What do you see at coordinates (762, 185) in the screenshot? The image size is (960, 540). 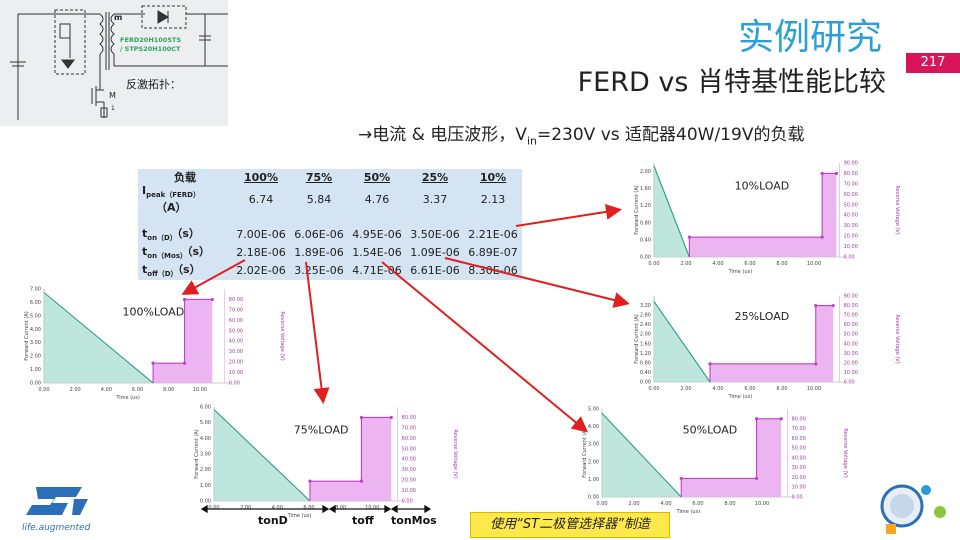 I see `load-annotation: 10%LOAD` at bounding box center [762, 185].